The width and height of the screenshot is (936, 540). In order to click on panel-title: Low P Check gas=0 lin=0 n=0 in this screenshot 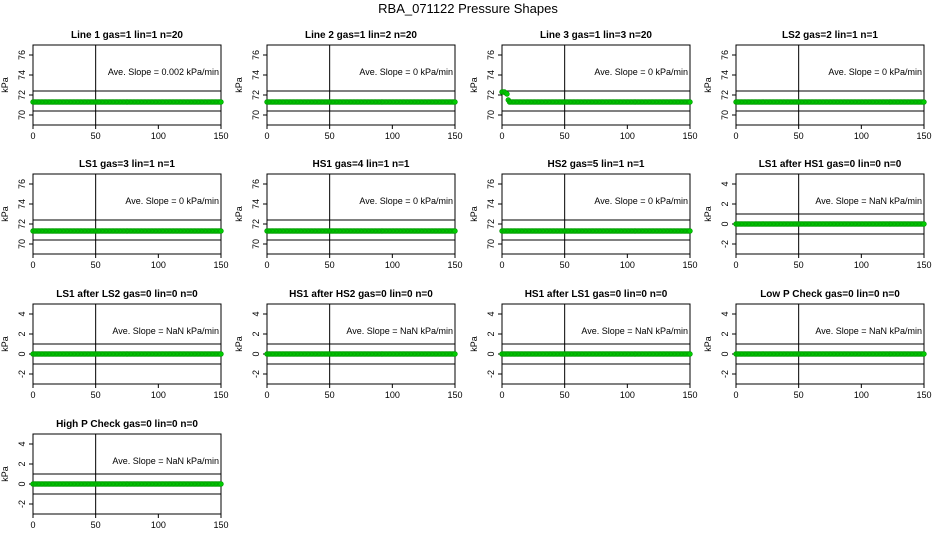, I will do `click(830, 294)`.